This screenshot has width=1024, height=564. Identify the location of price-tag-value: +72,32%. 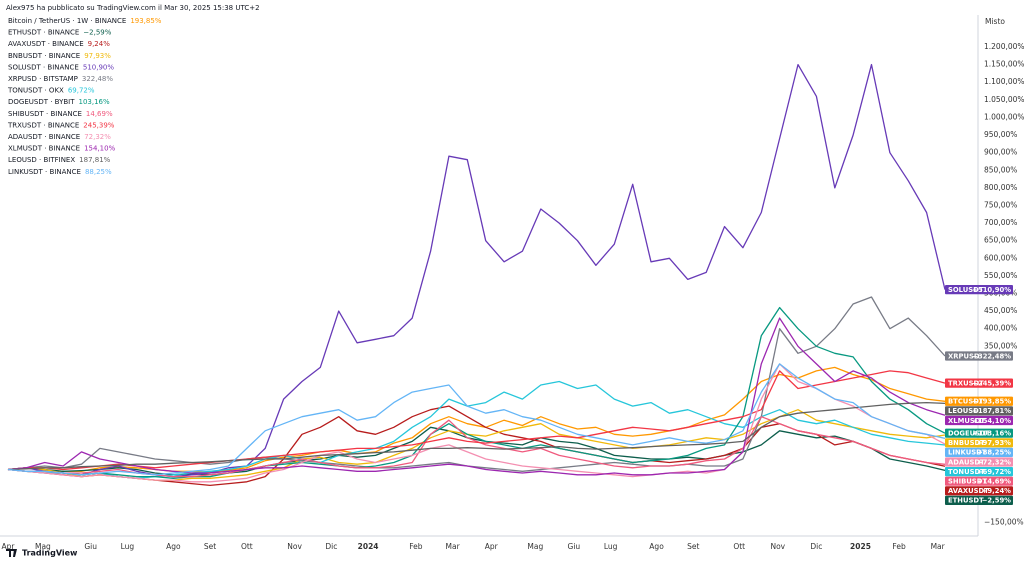
(994, 462).